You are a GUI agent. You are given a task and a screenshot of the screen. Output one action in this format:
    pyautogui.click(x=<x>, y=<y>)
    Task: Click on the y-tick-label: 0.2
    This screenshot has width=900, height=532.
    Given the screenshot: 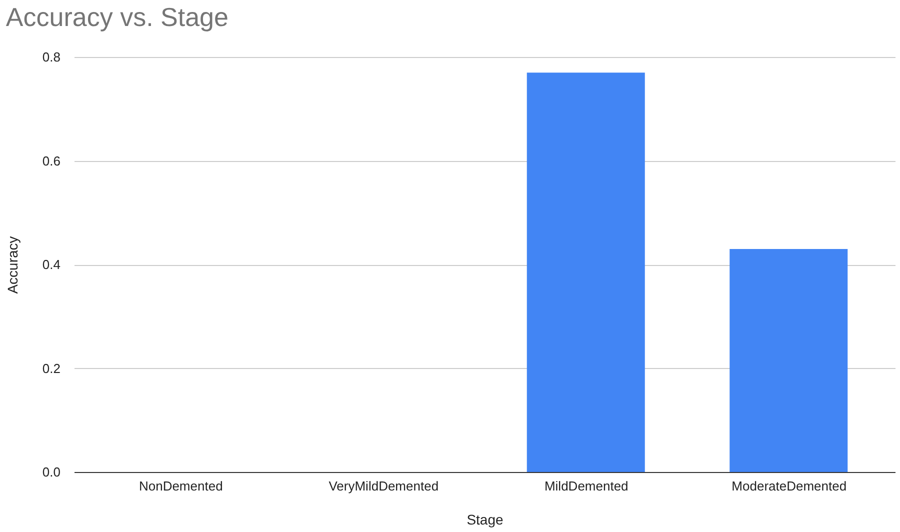 What is the action you would take?
    pyautogui.click(x=51, y=368)
    